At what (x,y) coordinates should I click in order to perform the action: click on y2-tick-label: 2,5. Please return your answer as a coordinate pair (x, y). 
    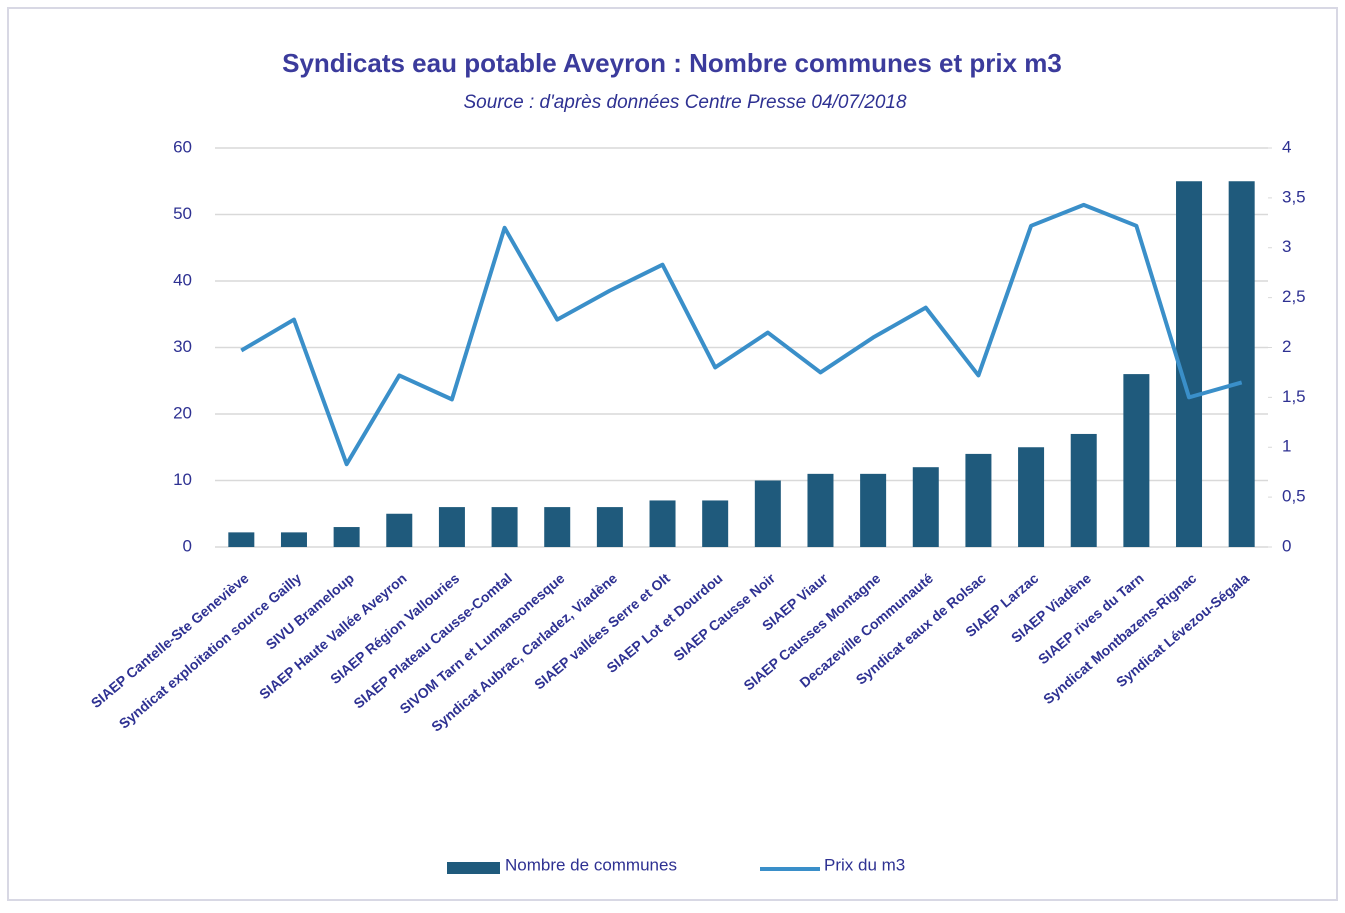
    Looking at the image, I should click on (1294, 296).